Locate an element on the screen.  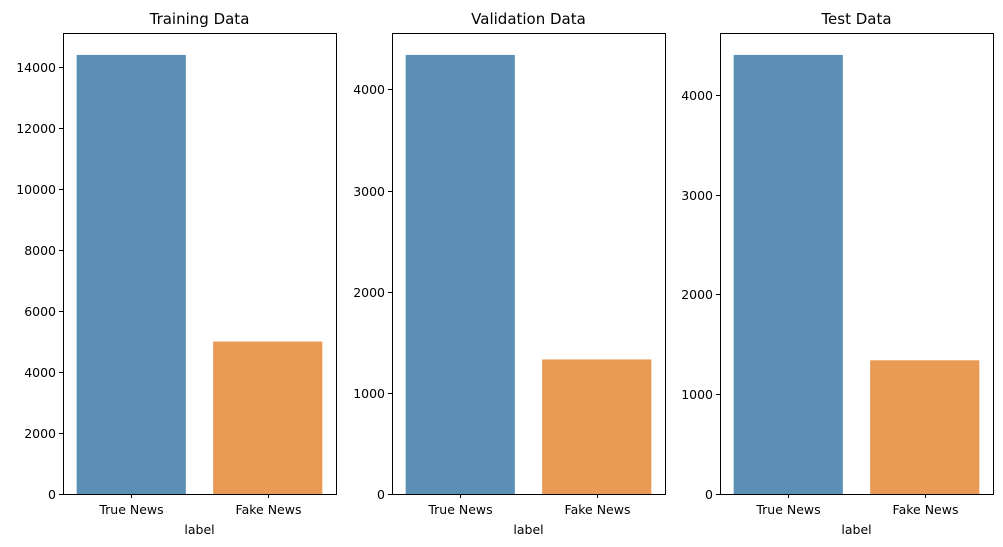
y-tick-label: 8000 is located at coordinates (40, 250).